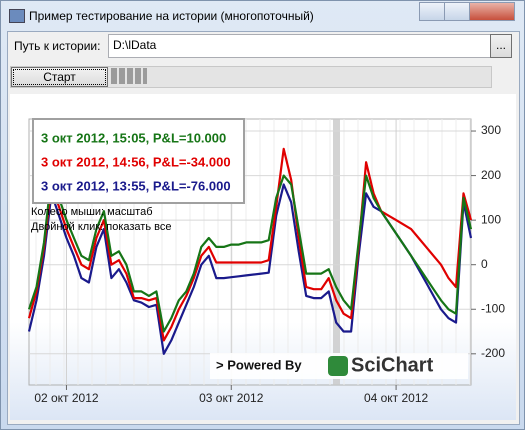  Describe the element at coordinates (432, 11) in the screenshot. I see `minimize-button` at that location.